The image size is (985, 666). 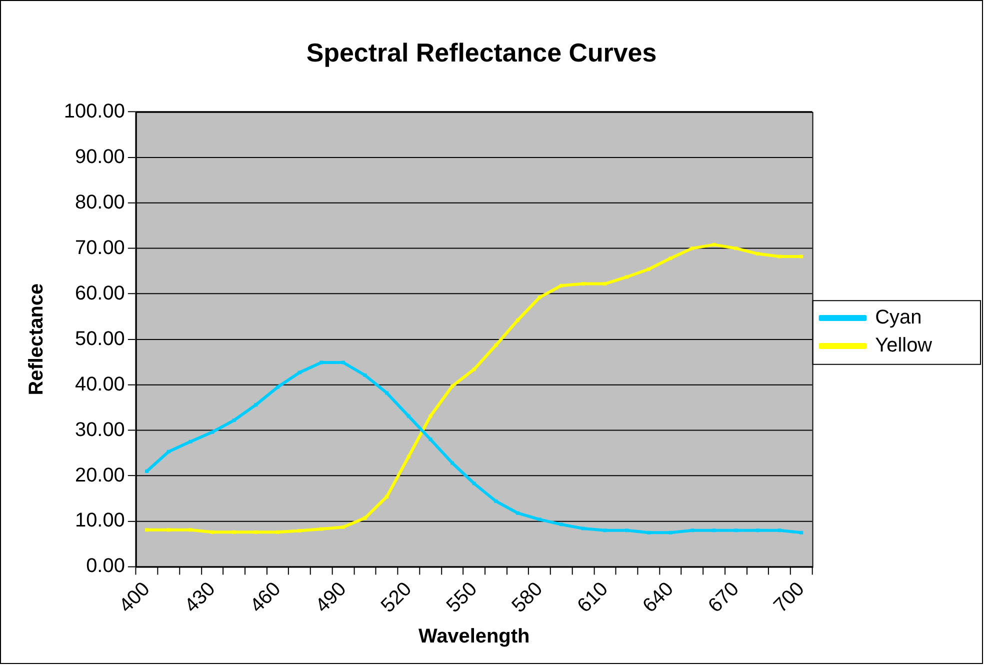 I want to click on x-tick-label: 520, so click(x=396, y=598).